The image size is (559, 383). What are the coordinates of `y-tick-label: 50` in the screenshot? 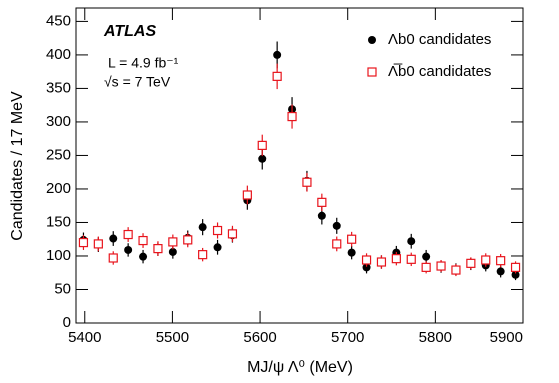 It's located at (62, 288).